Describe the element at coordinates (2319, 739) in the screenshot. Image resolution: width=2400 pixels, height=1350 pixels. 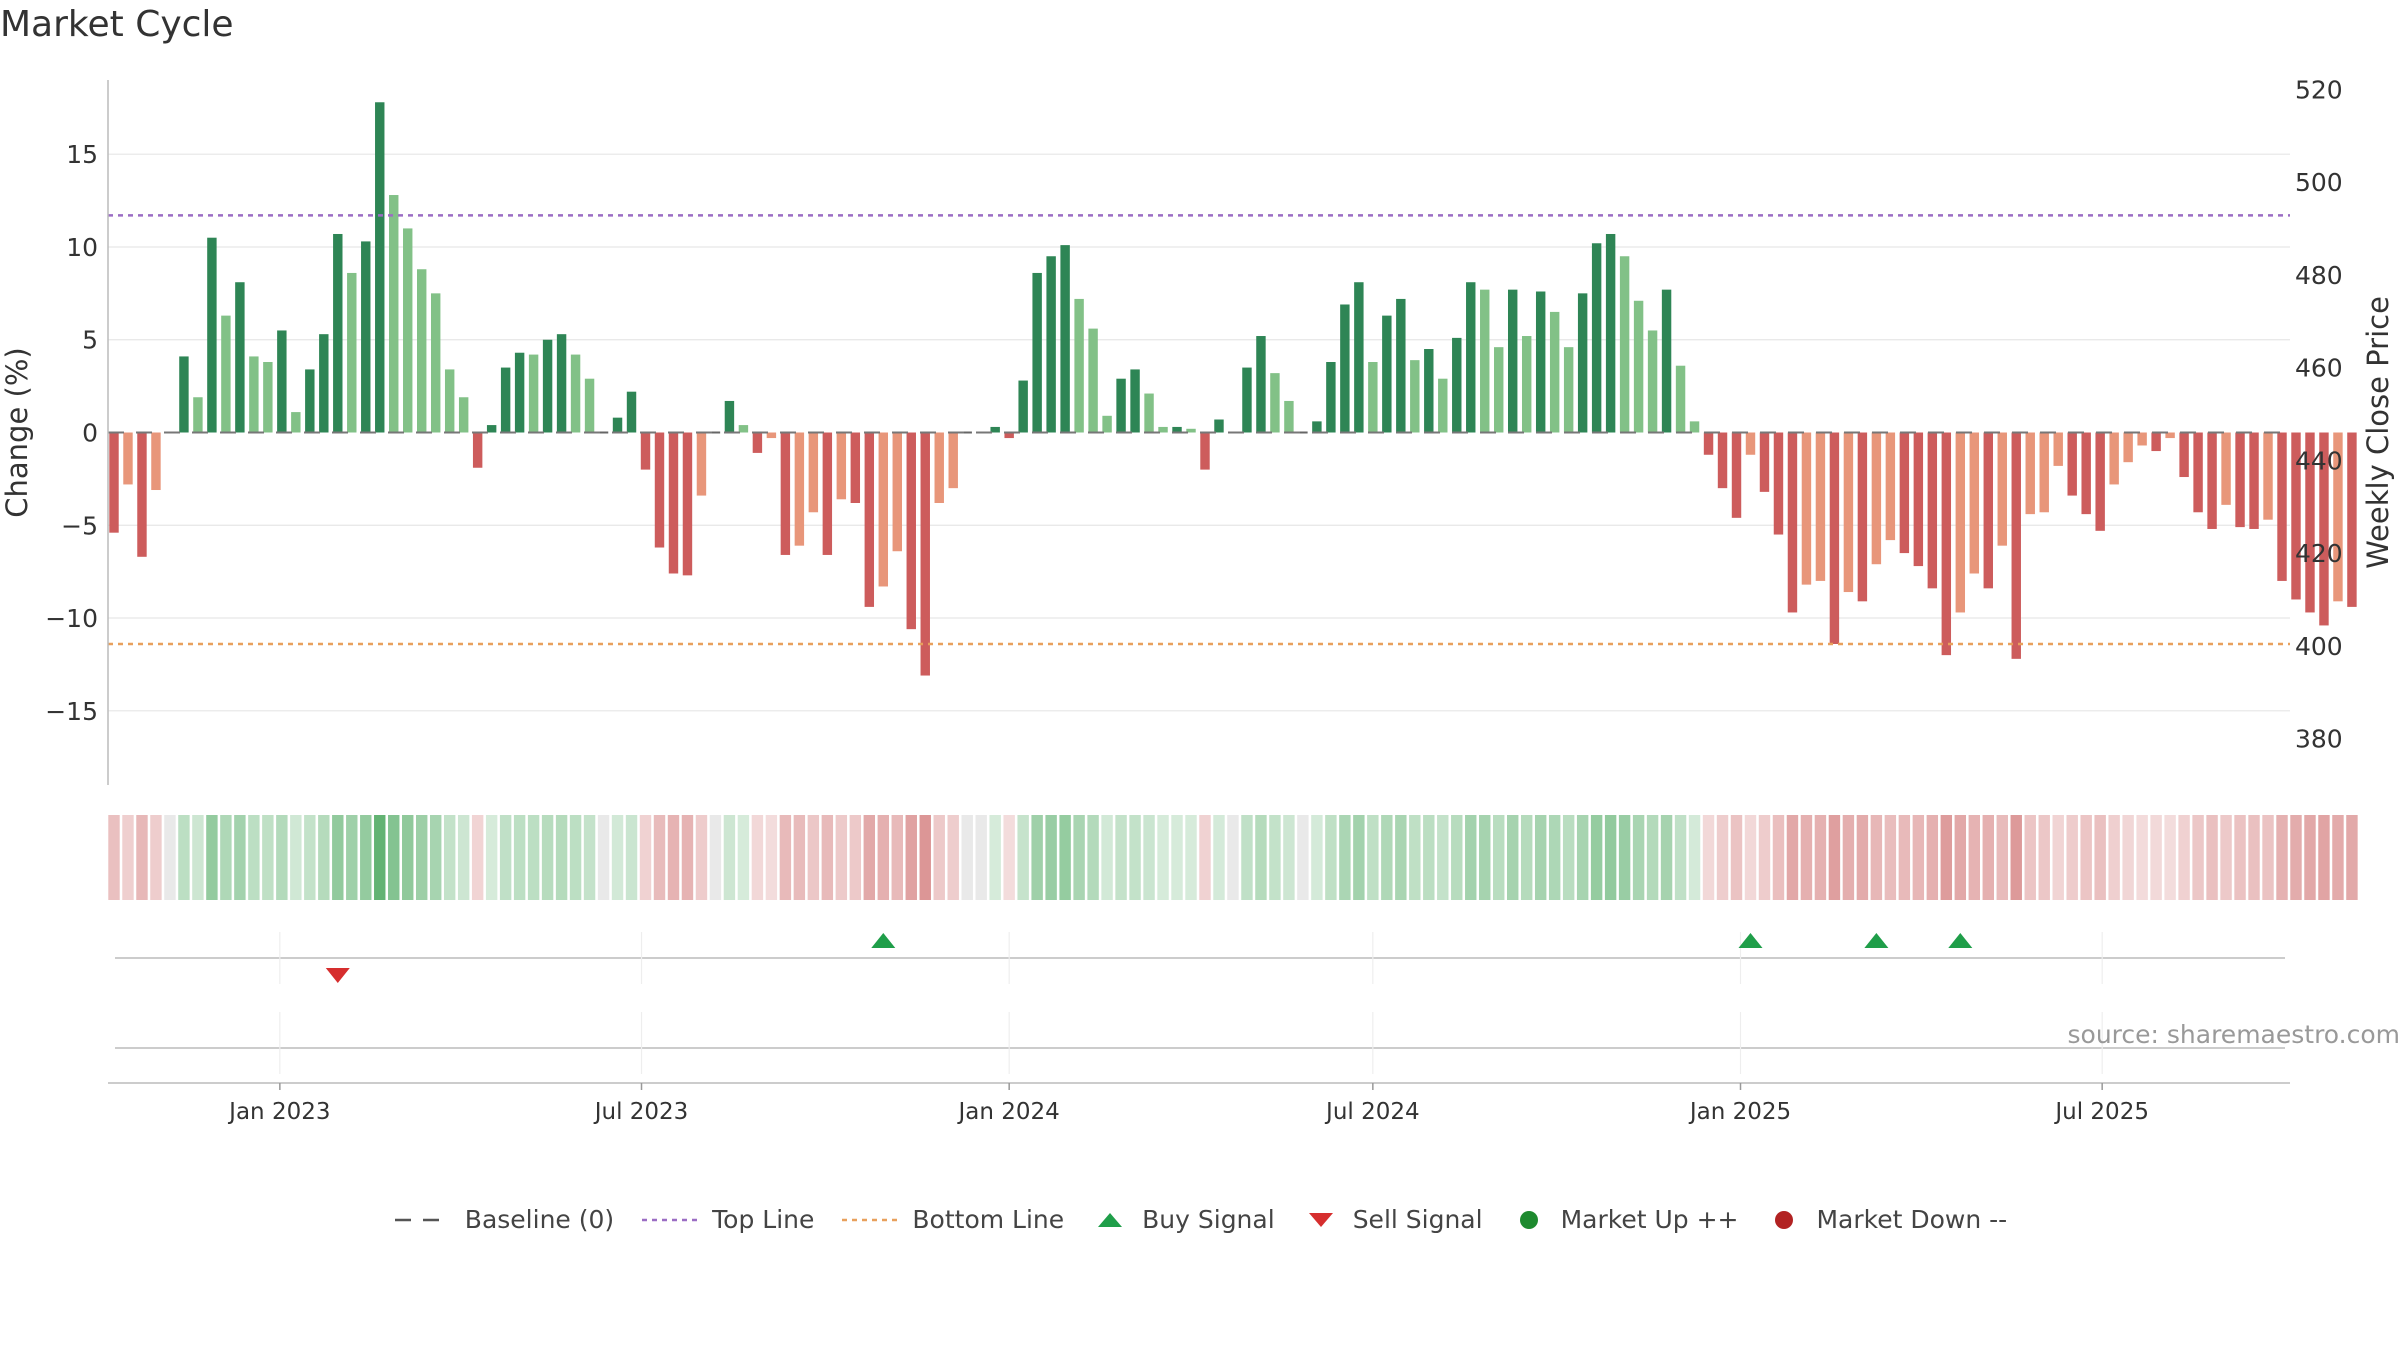
I see `y2-tick-label: 380` at that location.